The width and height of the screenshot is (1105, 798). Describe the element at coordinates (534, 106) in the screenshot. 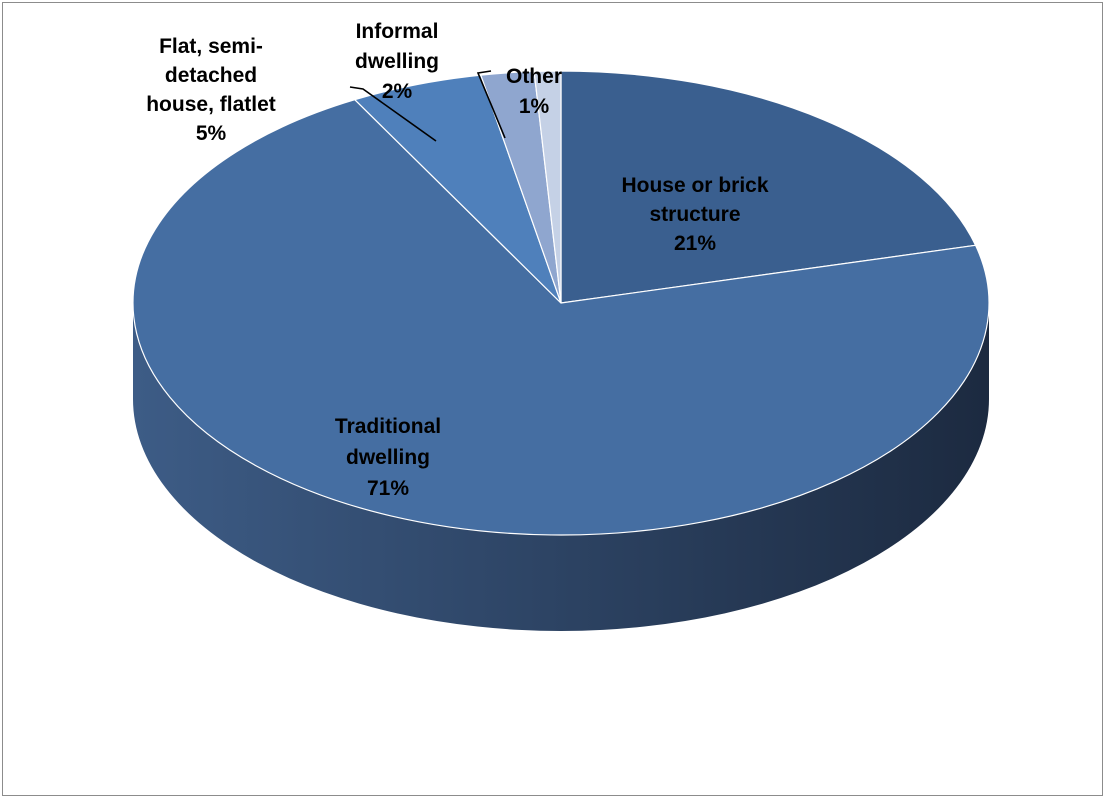

I see `label-percent: 1%` at that location.